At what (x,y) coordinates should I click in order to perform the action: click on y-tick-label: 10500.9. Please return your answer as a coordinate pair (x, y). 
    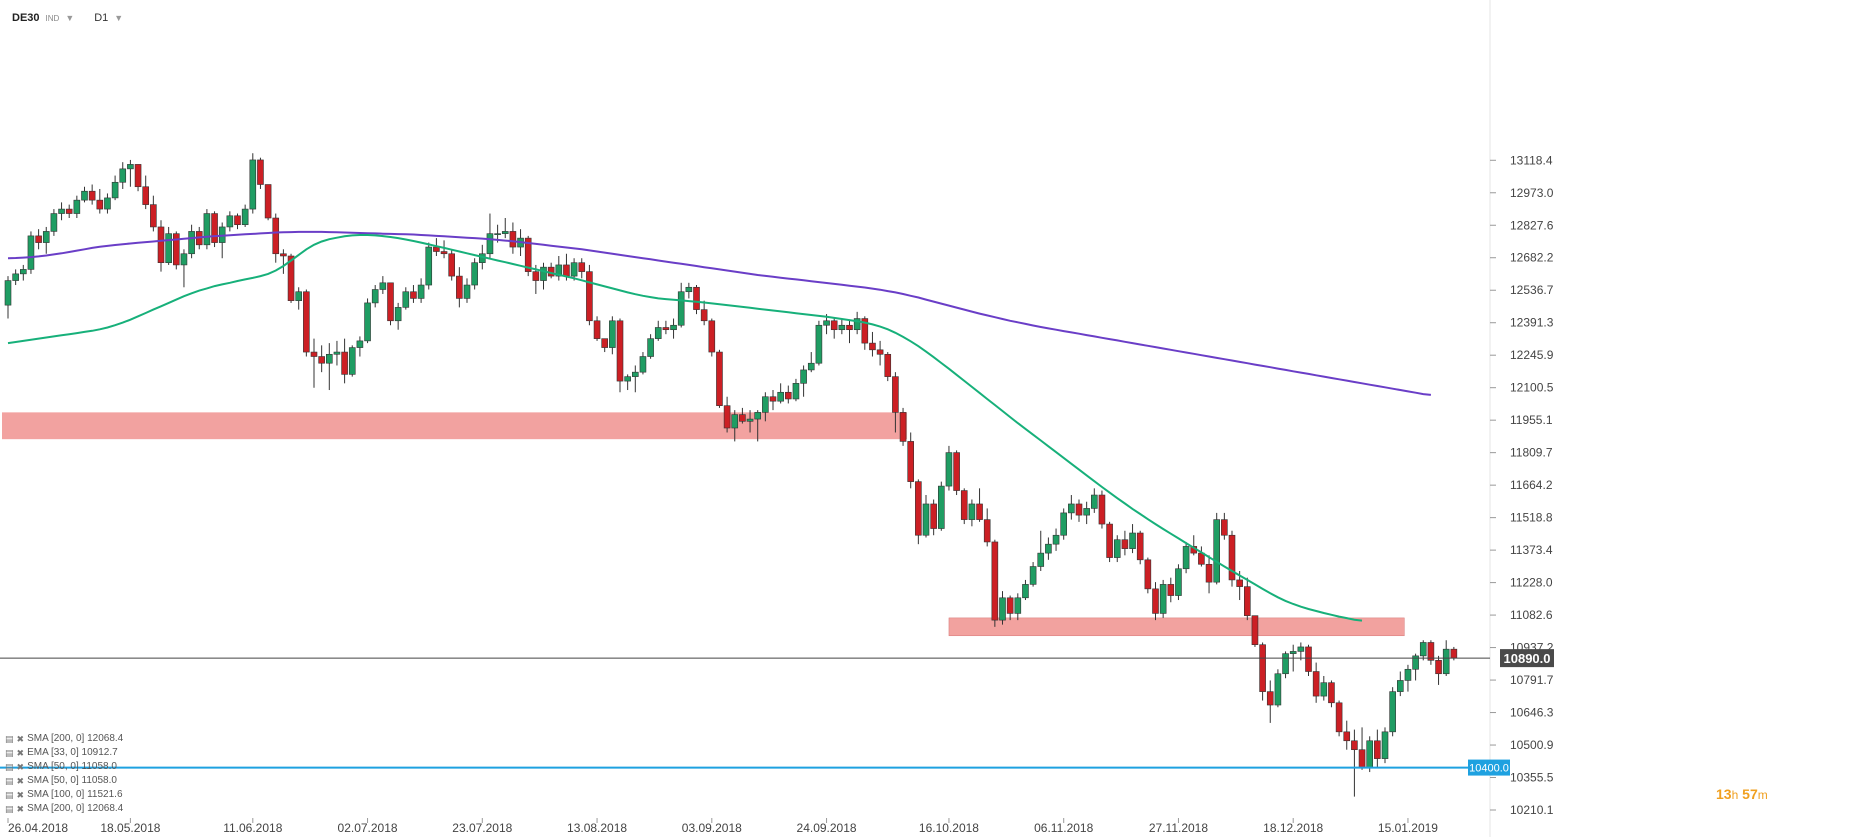
    Looking at the image, I should click on (1532, 745).